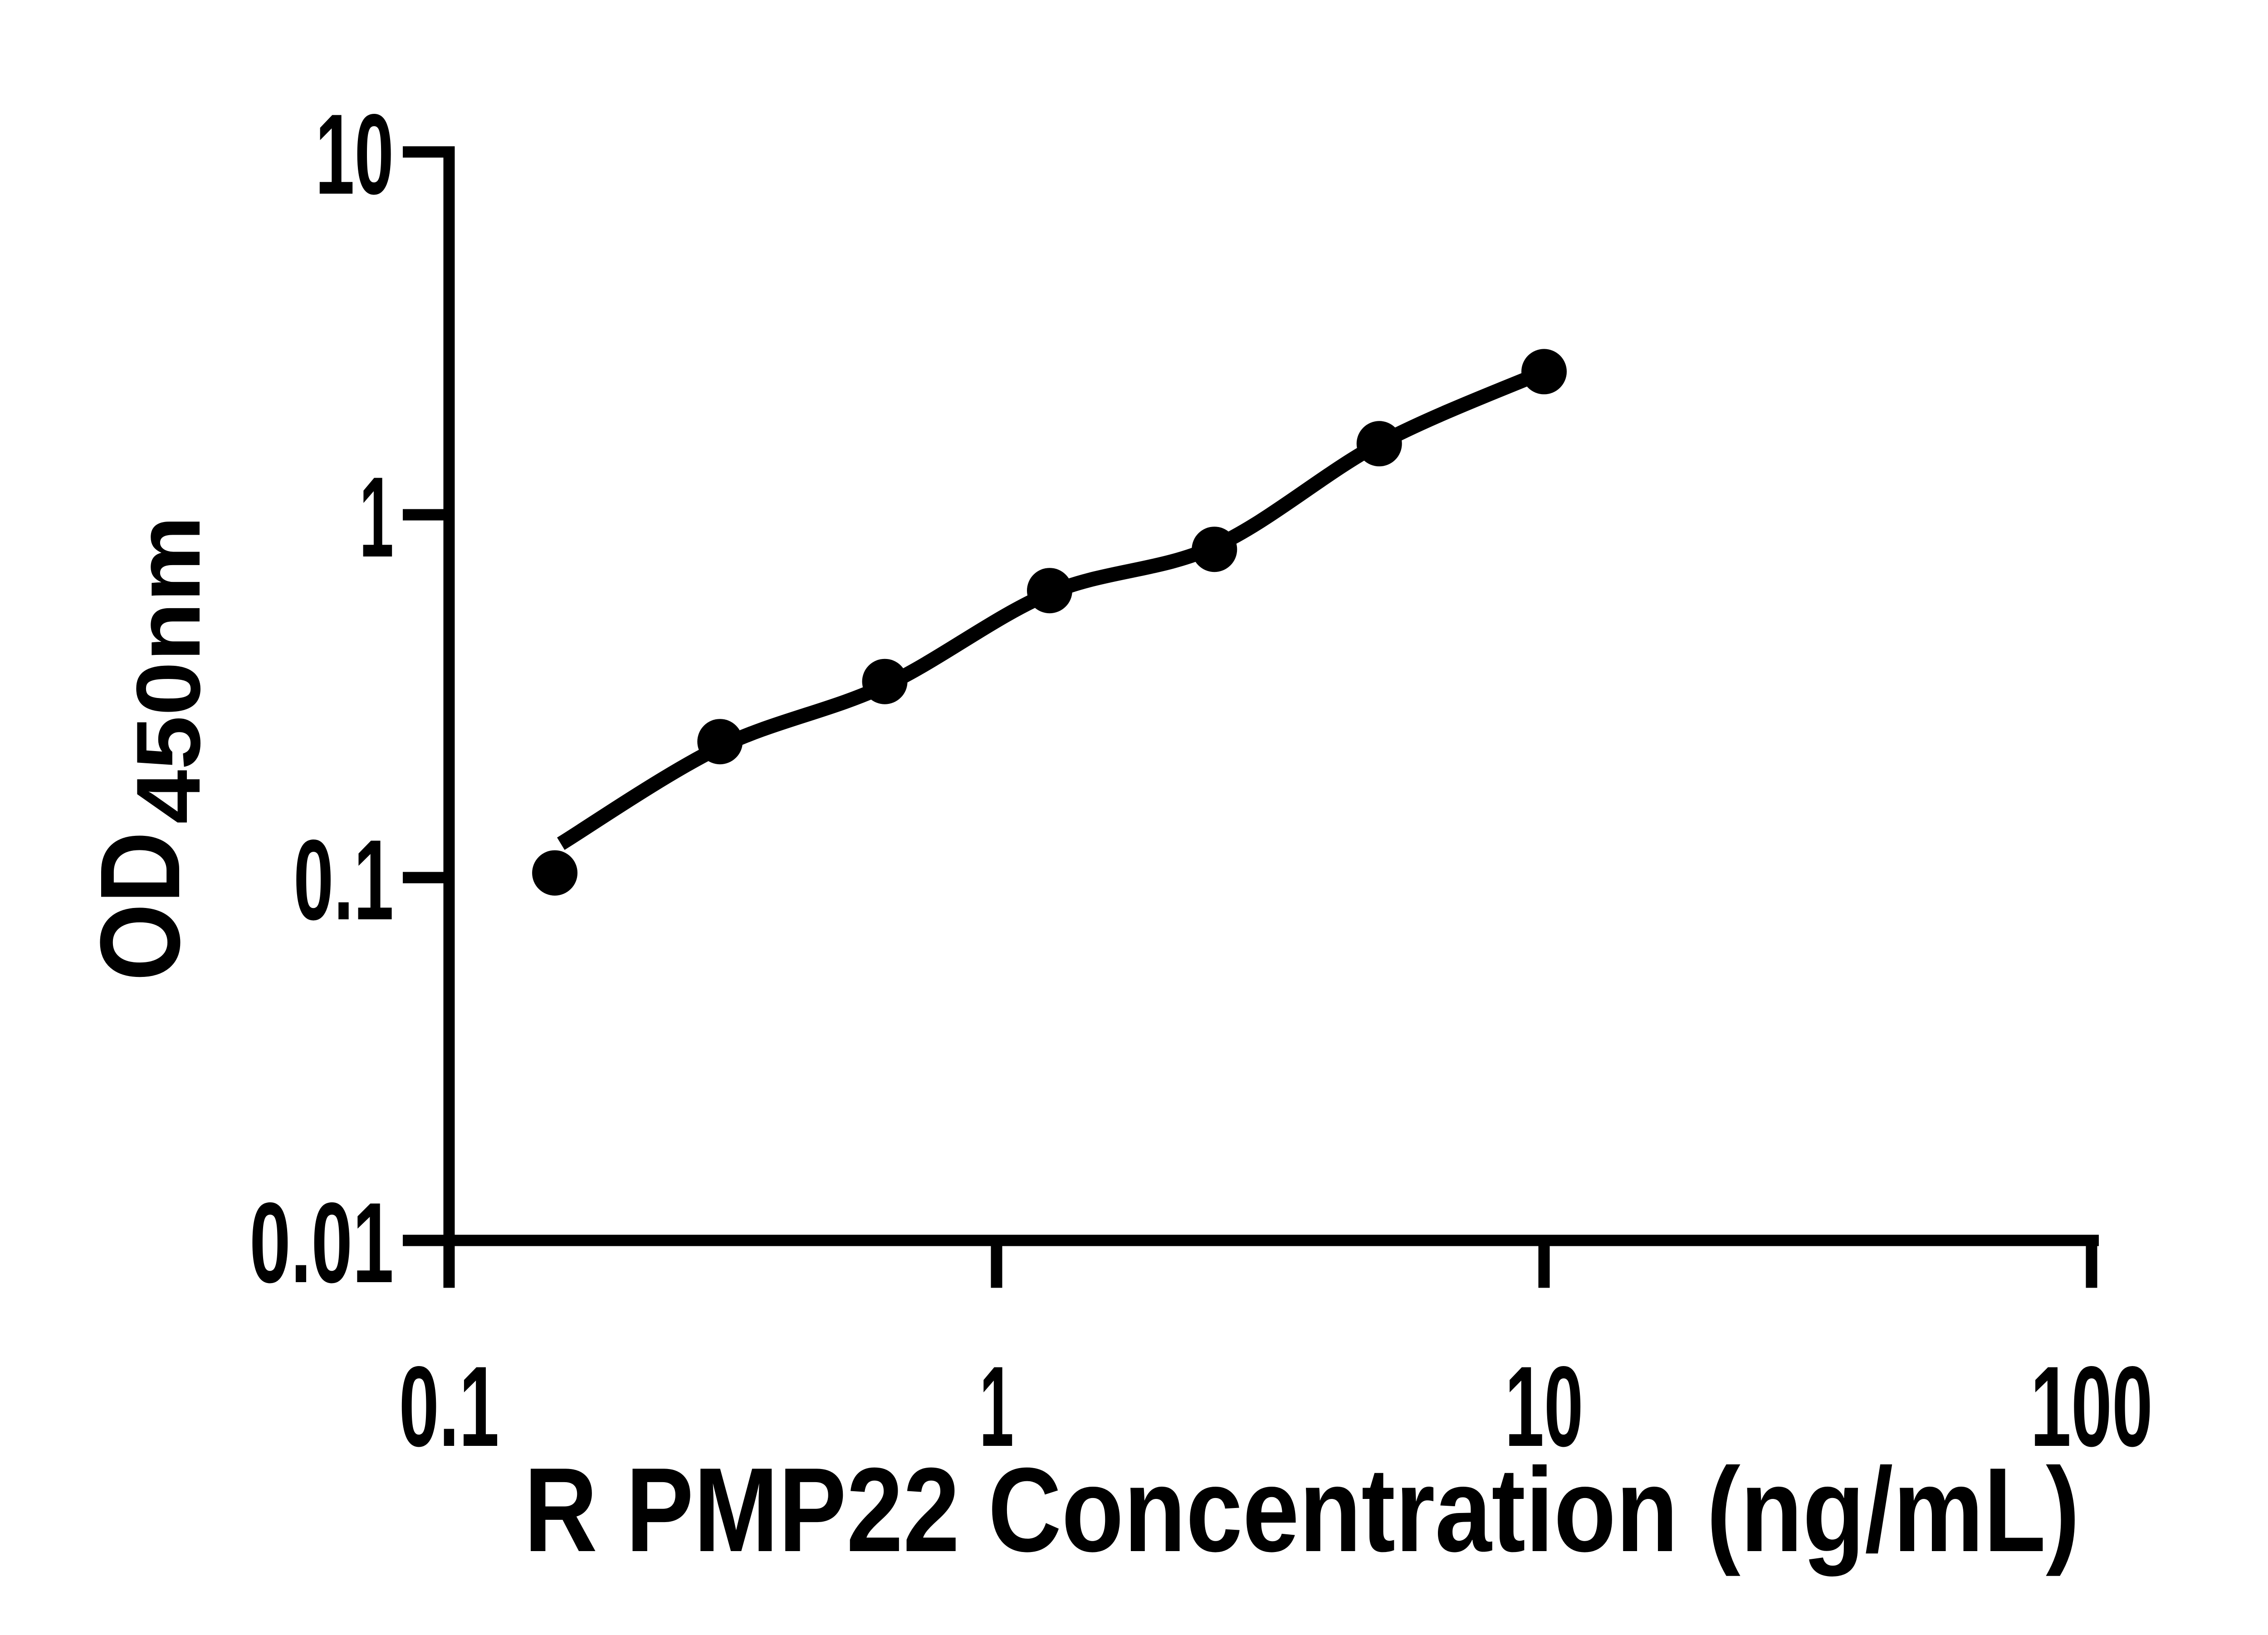 This screenshot has width=2268, height=1635. Describe the element at coordinates (449, 1406) in the screenshot. I see `x-tick-label: 0.1` at that location.